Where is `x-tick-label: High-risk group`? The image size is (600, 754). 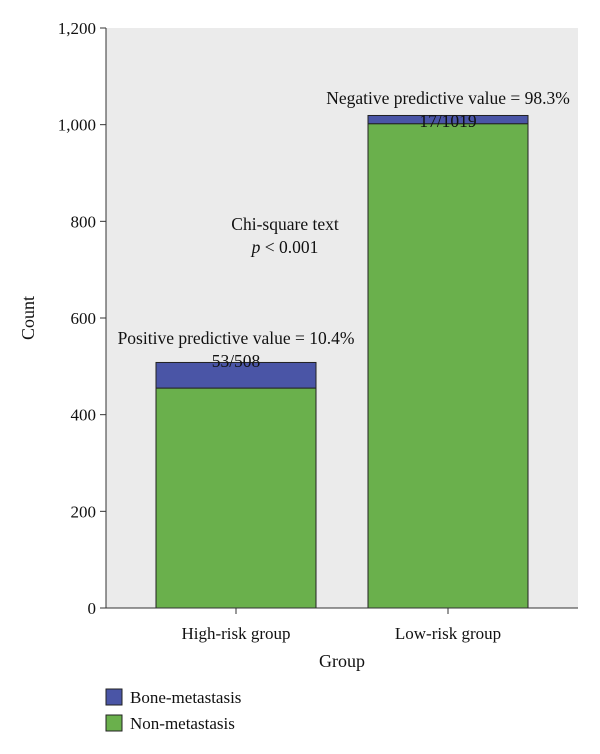
x-tick-label: High-risk group is located at coordinates (235, 633).